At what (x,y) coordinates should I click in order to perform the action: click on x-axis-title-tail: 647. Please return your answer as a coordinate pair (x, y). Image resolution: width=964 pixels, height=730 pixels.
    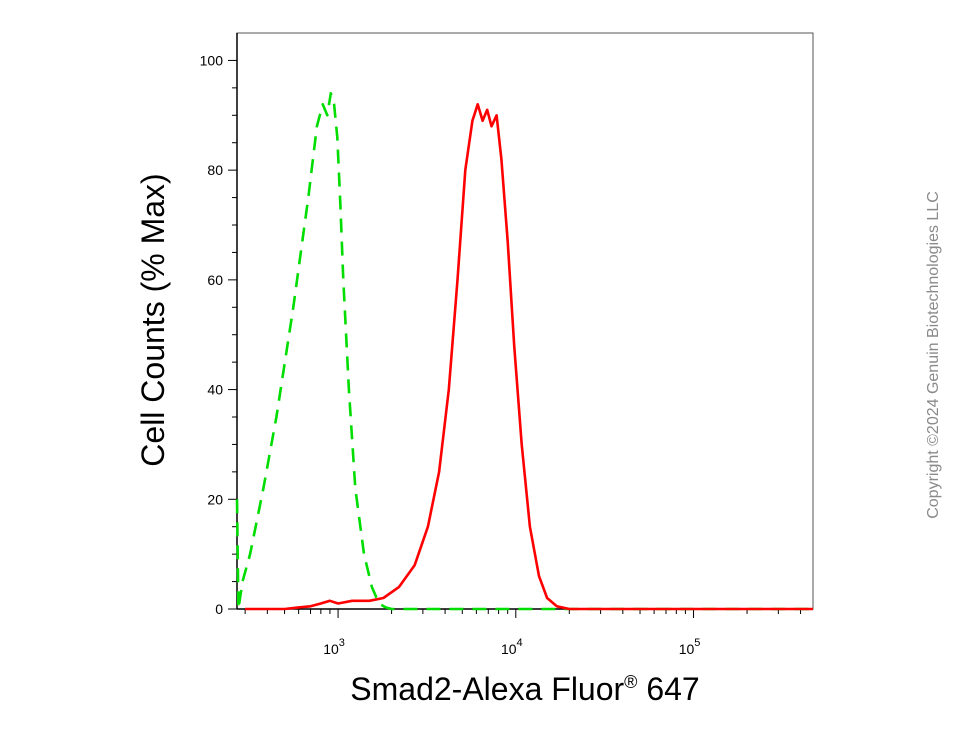
    Looking at the image, I should click on (668, 689).